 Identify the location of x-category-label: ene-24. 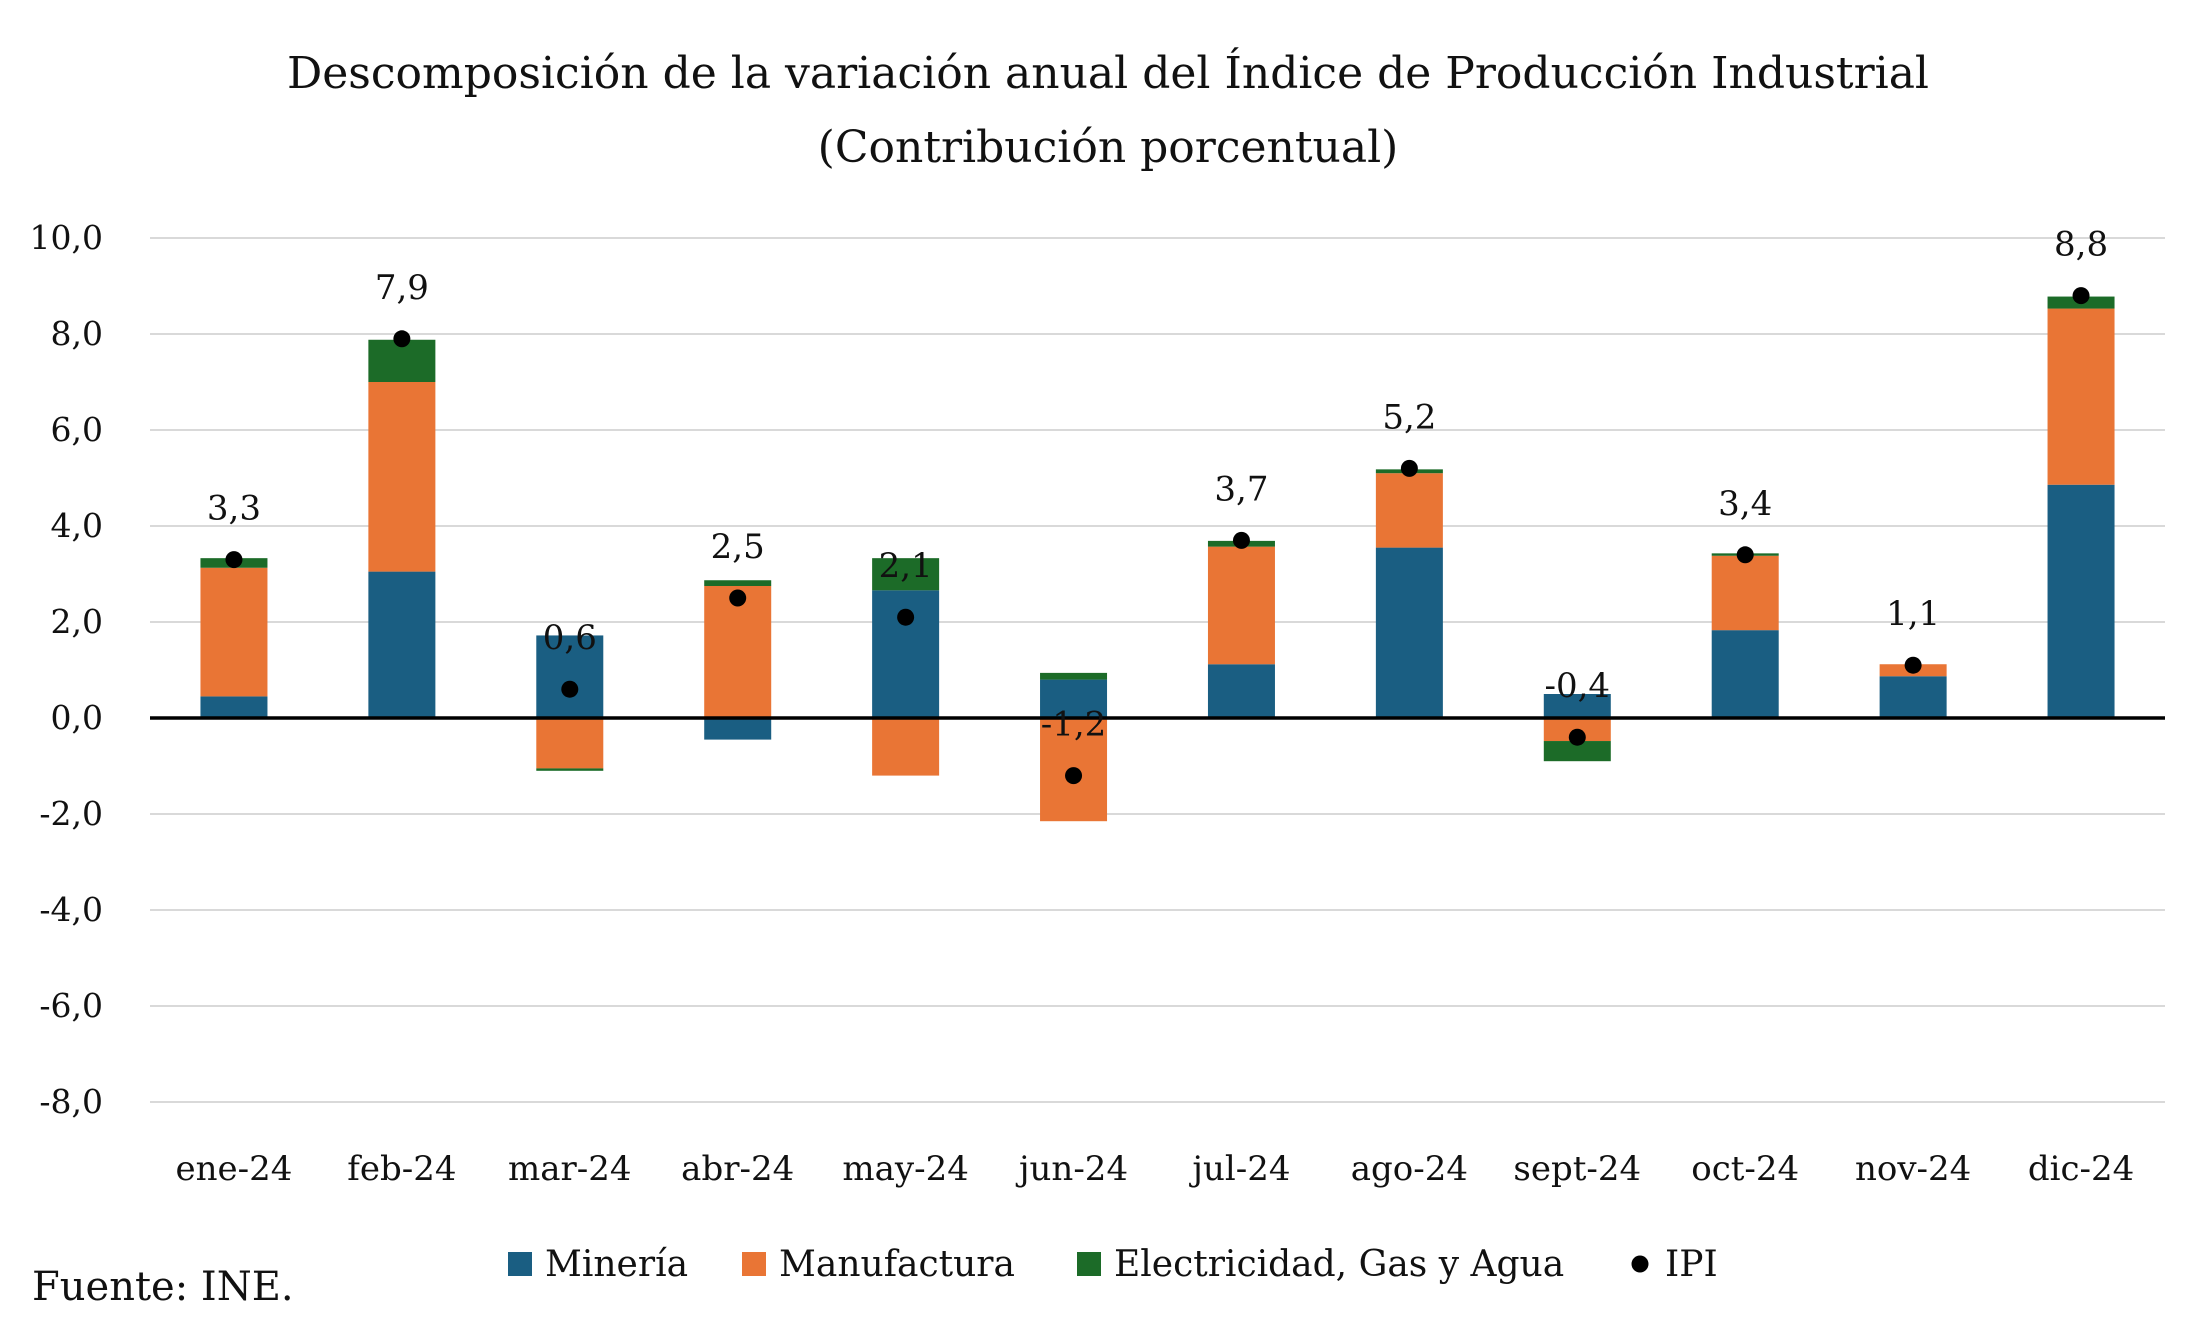
(234, 1169).